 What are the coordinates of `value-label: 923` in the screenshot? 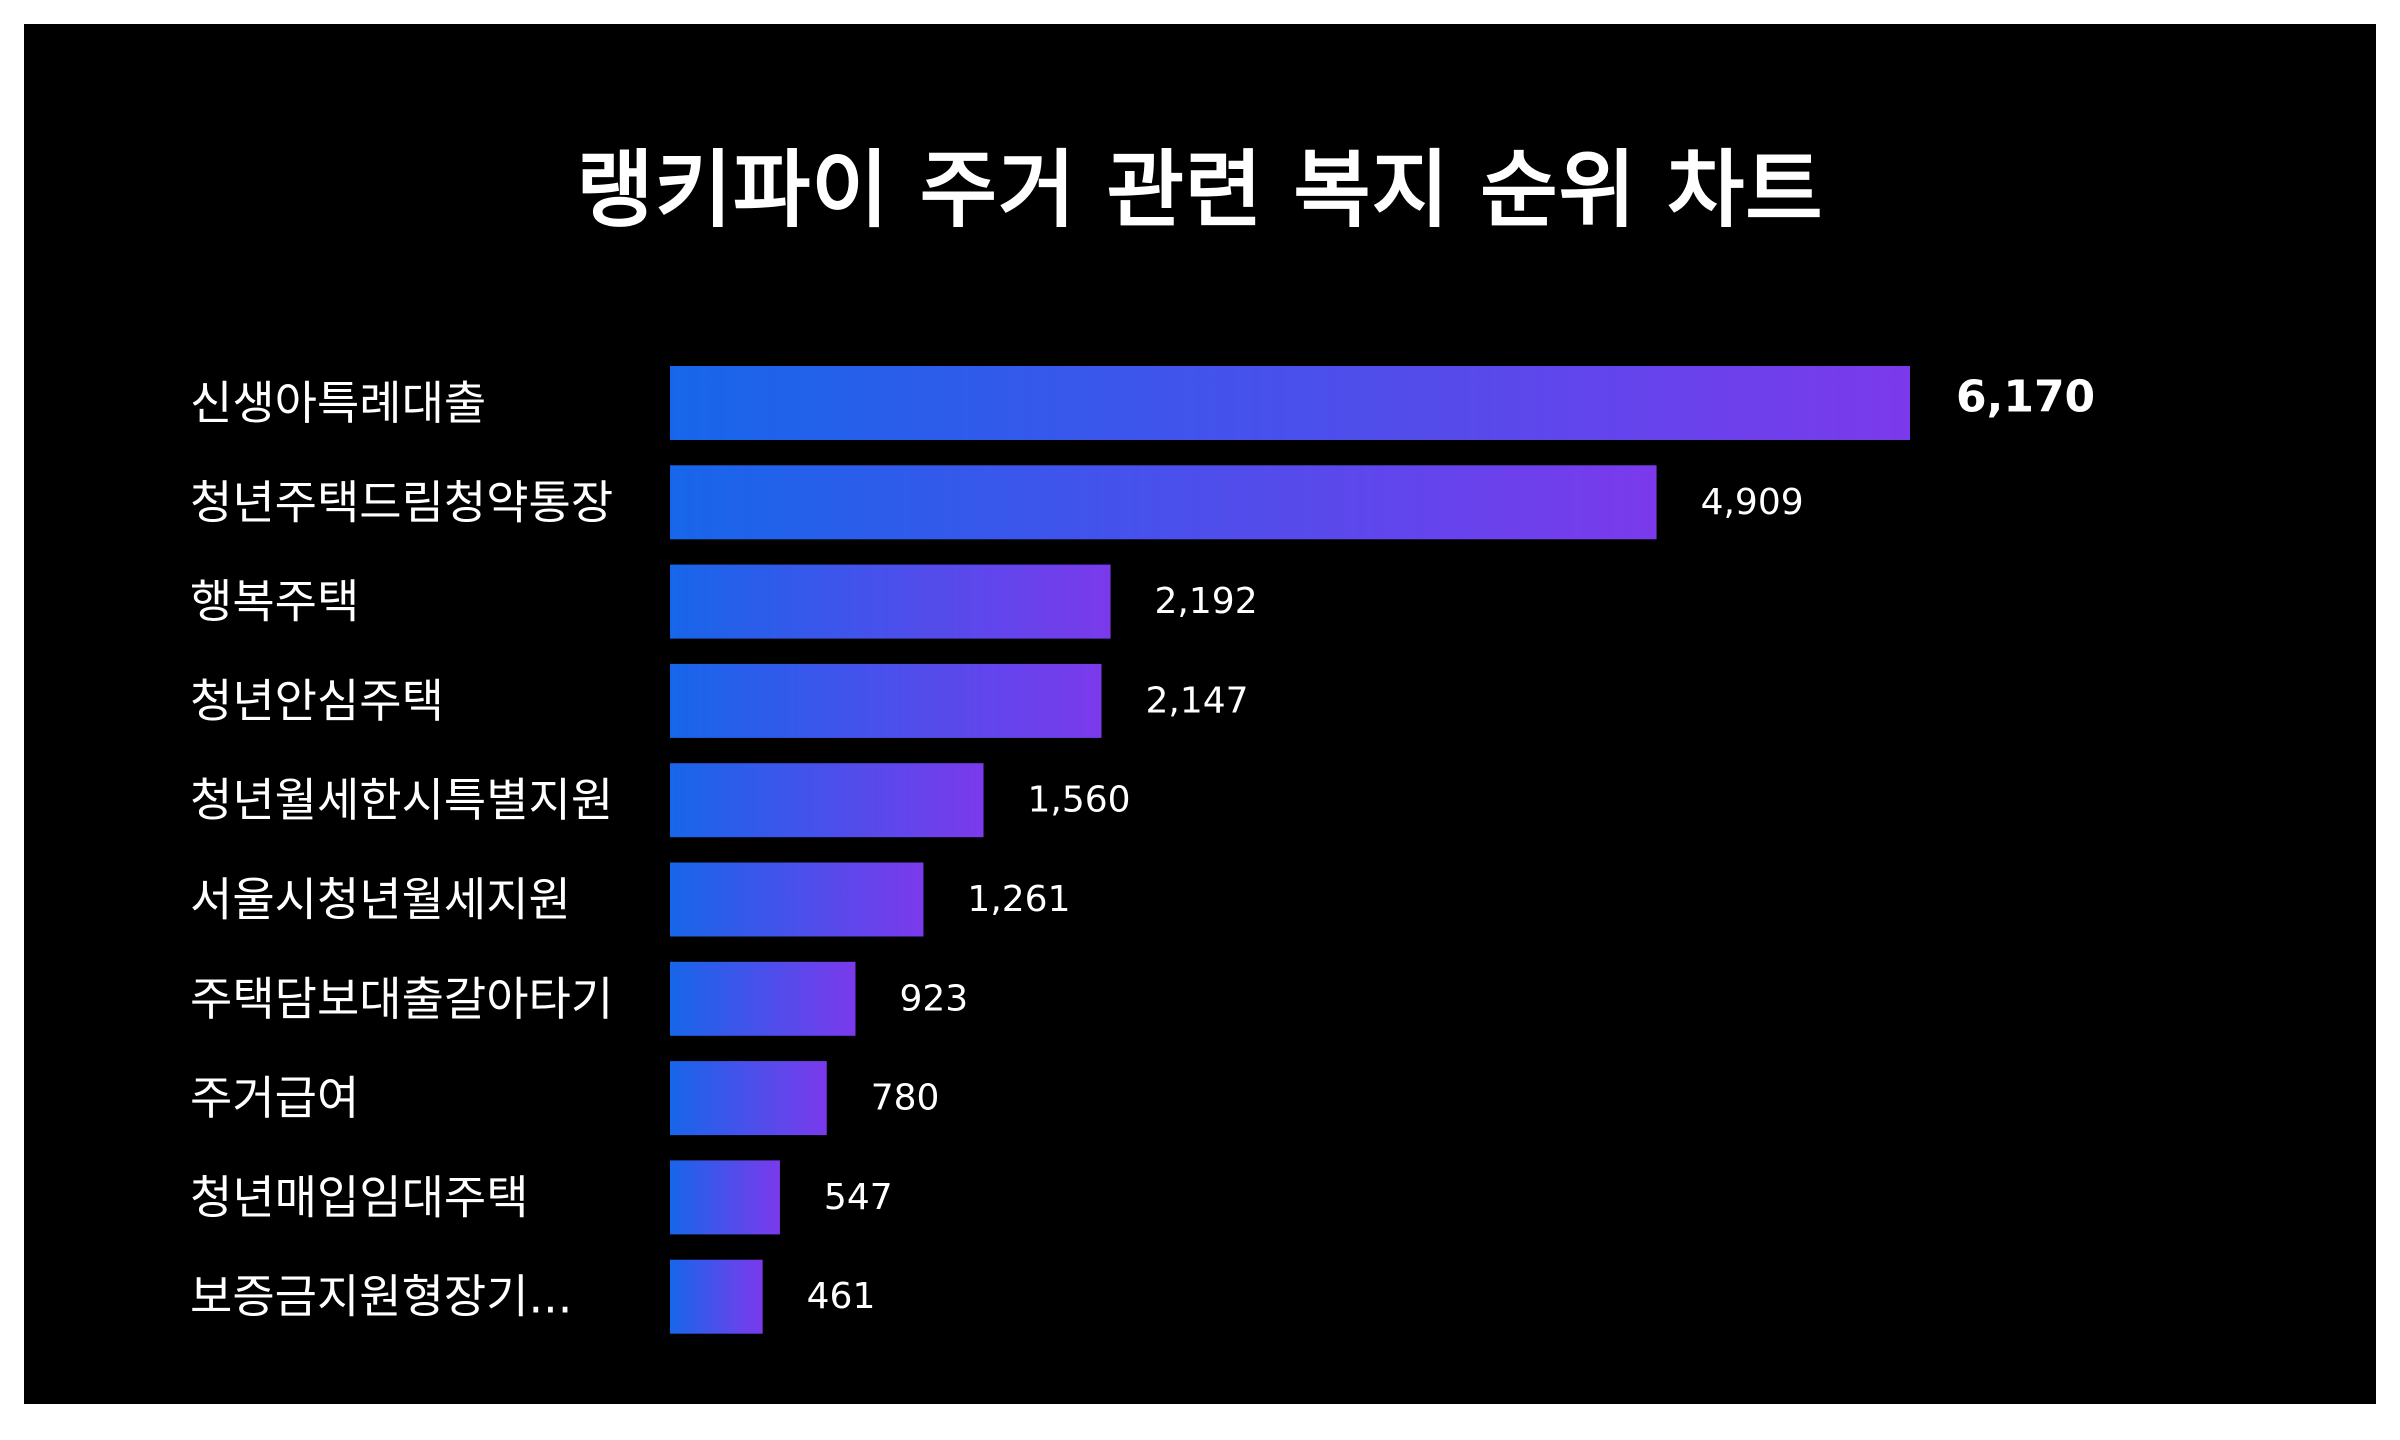 It's located at (933, 998).